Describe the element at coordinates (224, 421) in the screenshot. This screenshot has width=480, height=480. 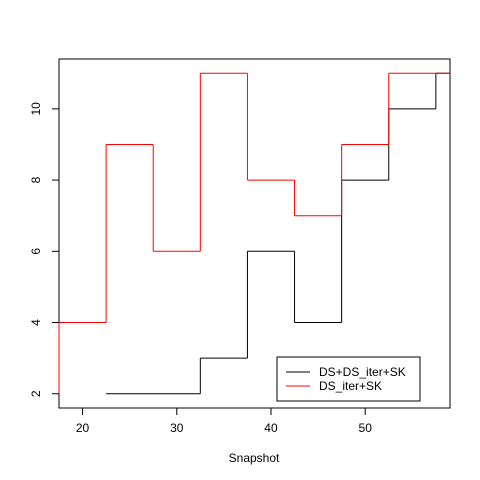
I see `x-axis: 20 30 40 50` at that location.